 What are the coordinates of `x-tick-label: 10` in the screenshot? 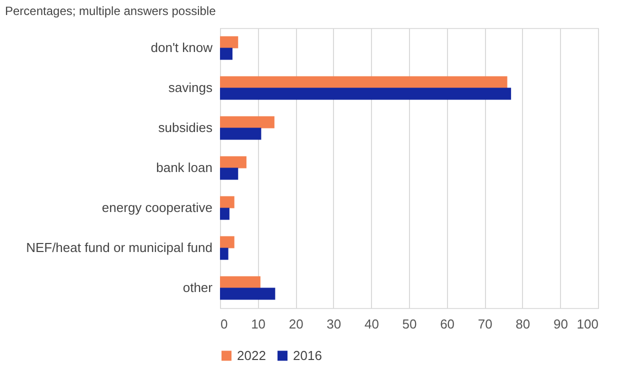 It's located at (258, 324).